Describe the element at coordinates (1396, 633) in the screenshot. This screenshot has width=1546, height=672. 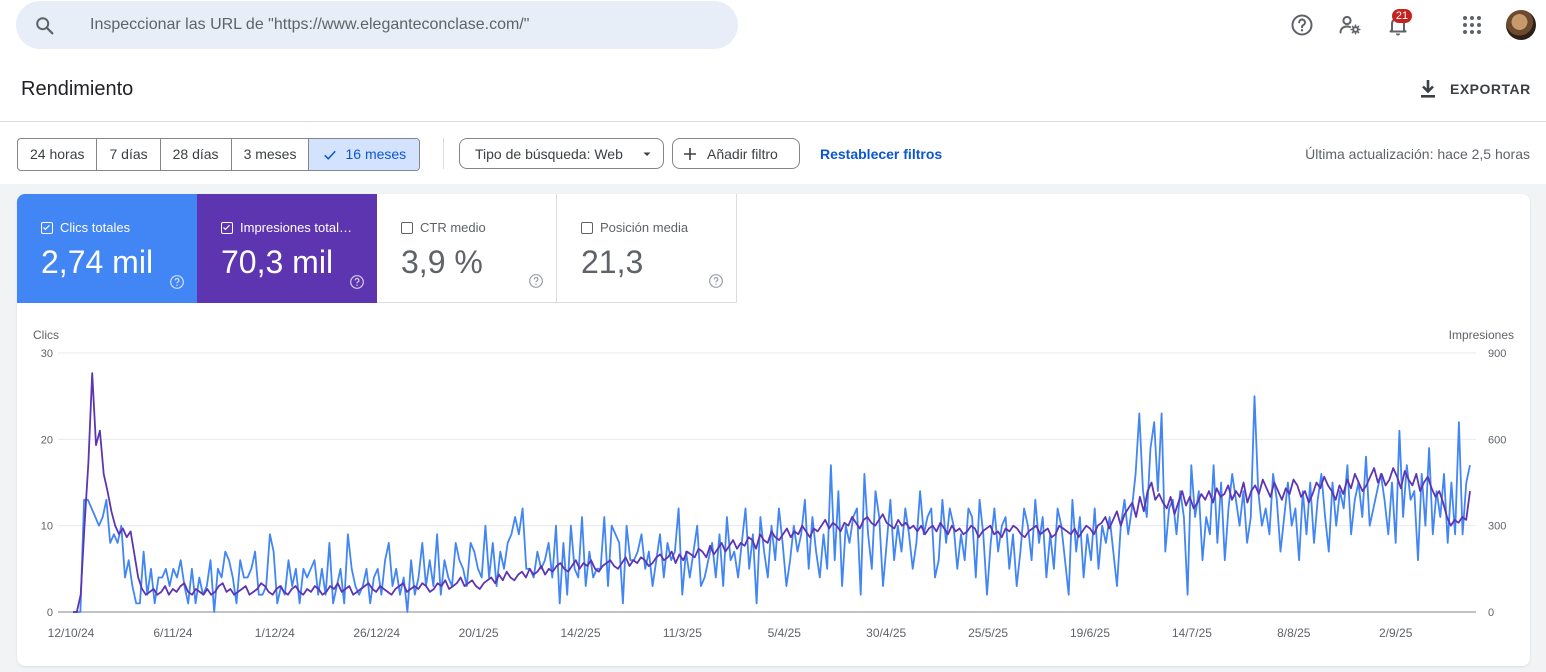
I see `x-axis-tick-label: 2/9/25` at that location.